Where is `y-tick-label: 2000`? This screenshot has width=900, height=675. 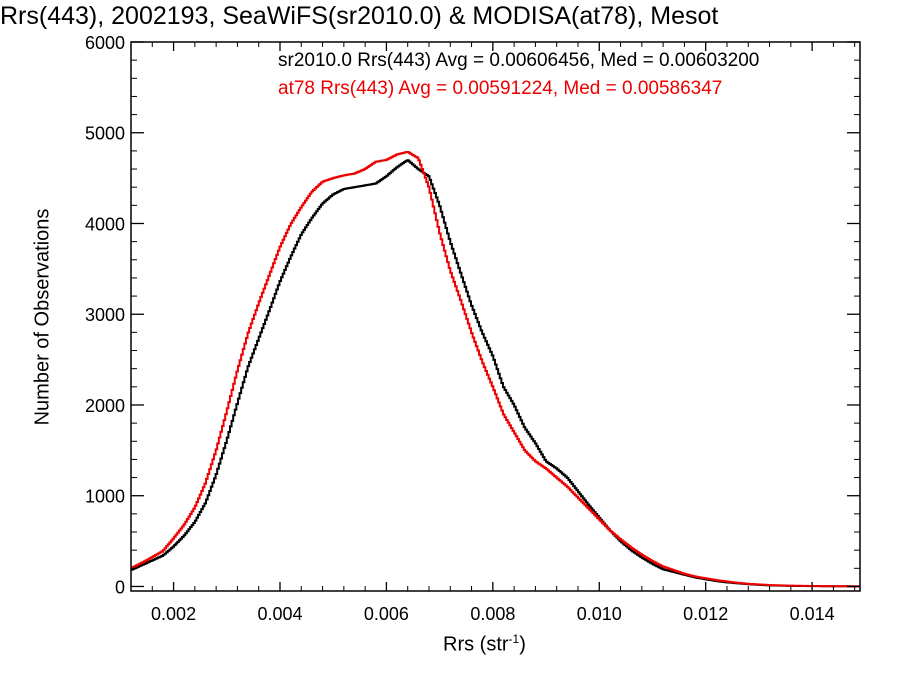 y-tick-label: 2000 is located at coordinates (105, 406).